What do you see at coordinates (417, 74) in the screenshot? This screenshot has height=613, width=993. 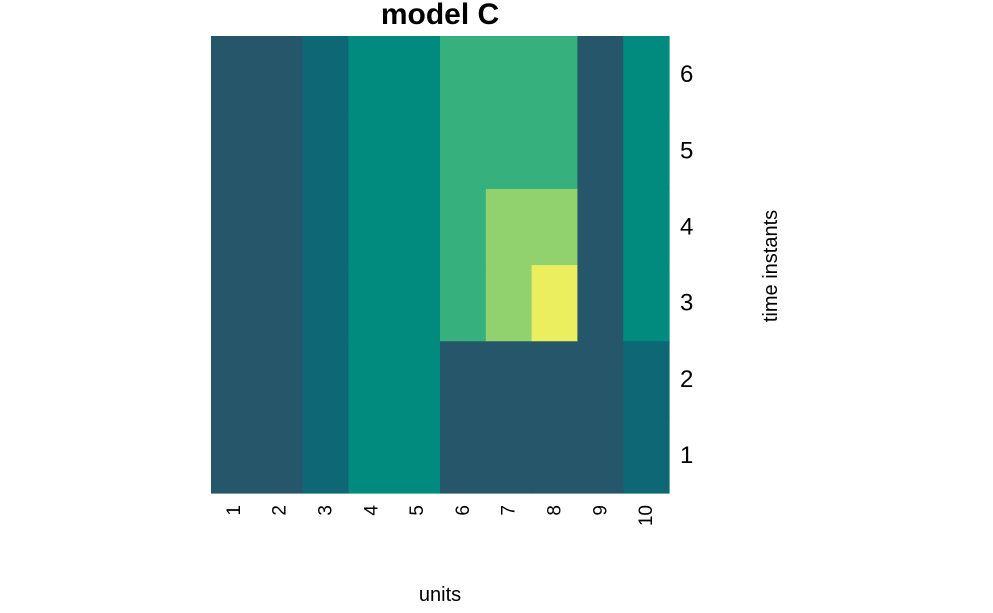 I see `heatmap-cell-u5-t6` at bounding box center [417, 74].